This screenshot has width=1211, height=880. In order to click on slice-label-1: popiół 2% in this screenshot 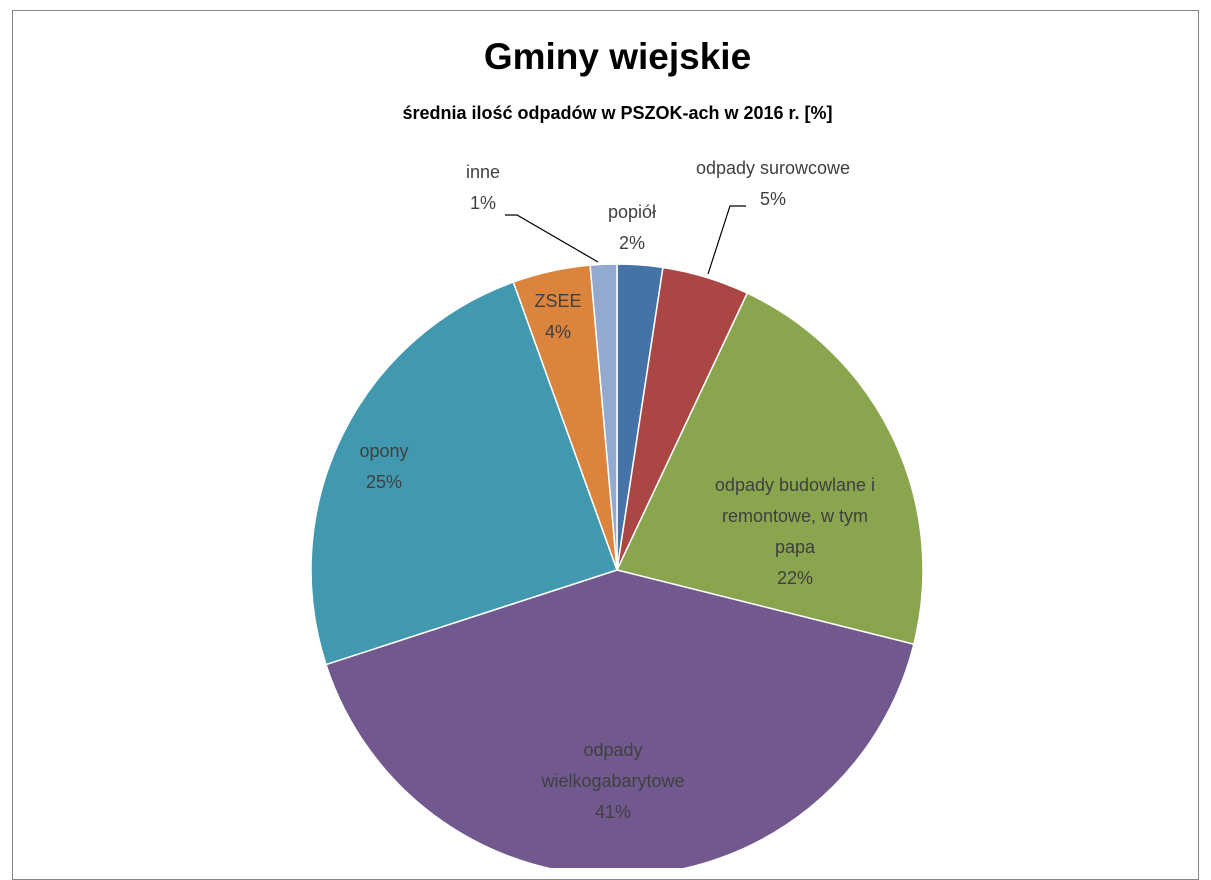, I will do `click(632, 227)`.